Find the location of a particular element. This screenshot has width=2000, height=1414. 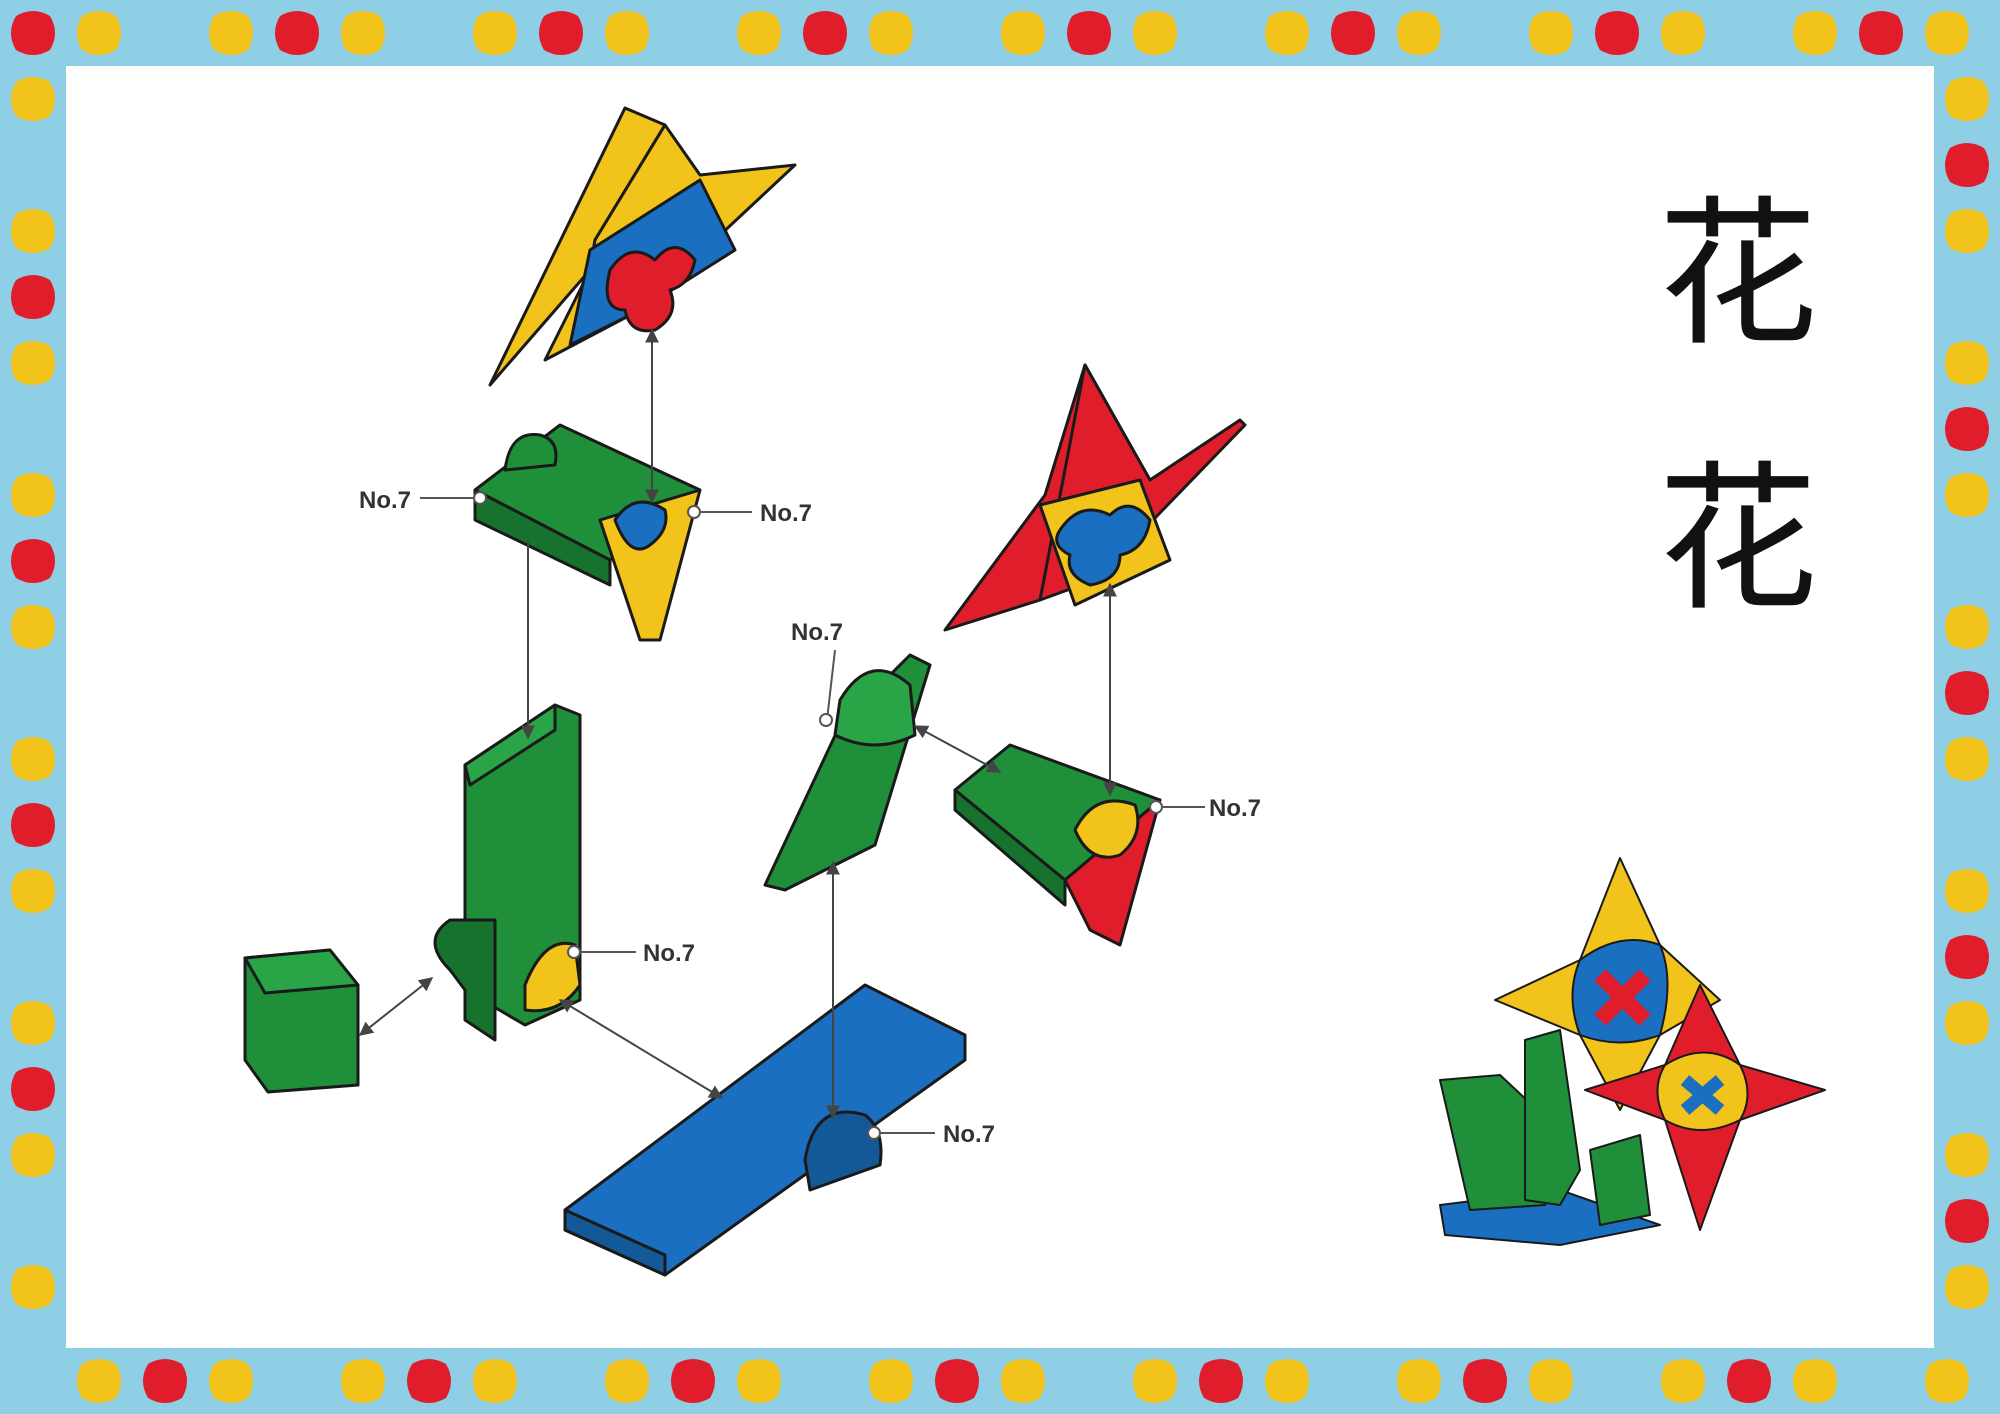

wing-piece-red is located at coordinates (1095, 497).